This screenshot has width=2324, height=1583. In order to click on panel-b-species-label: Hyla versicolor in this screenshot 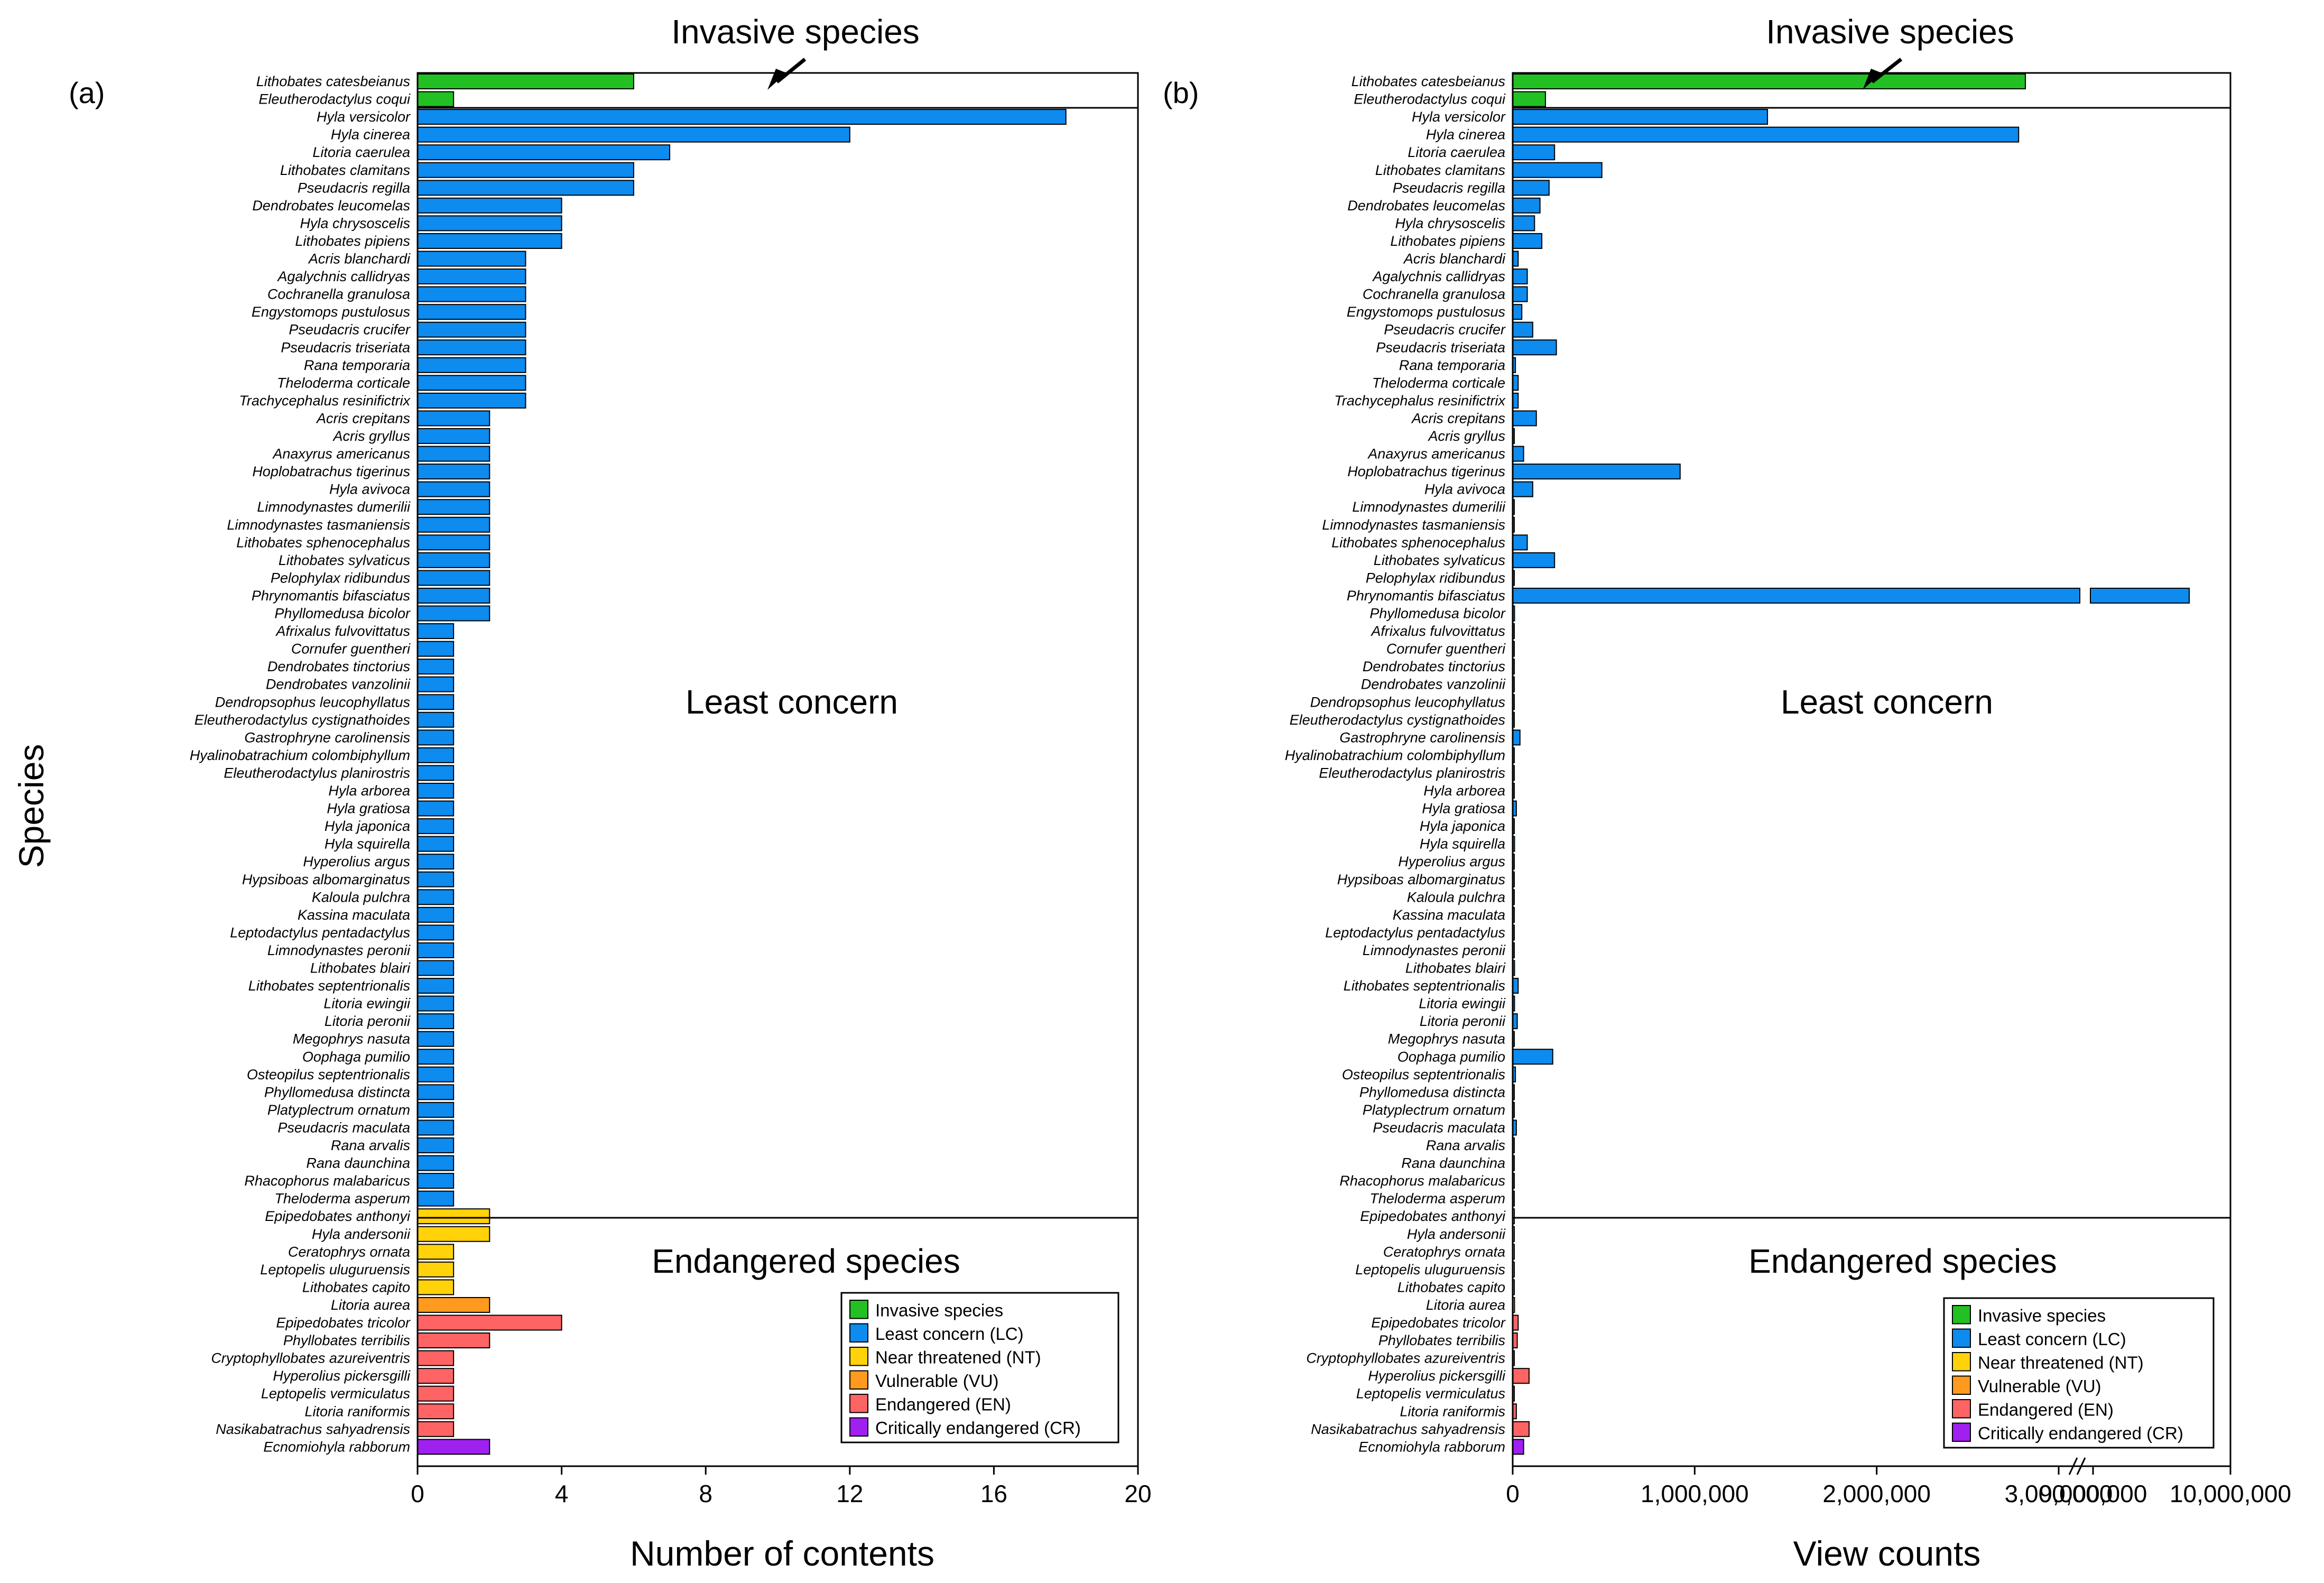, I will do `click(1459, 117)`.